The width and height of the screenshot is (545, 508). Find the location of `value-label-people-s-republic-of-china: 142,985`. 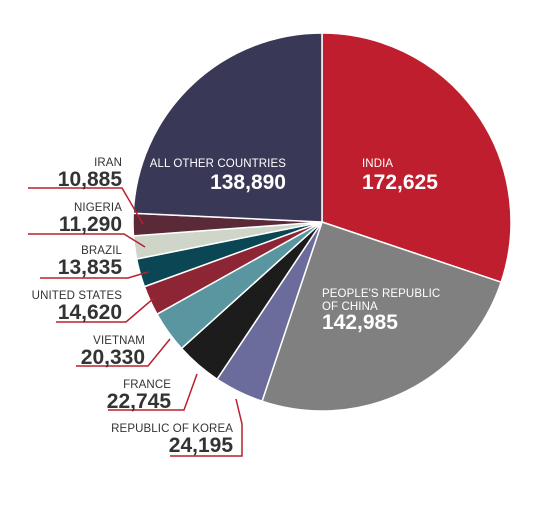

value-label-people-s-republic-of-china: 142,985 is located at coordinates (360, 322).